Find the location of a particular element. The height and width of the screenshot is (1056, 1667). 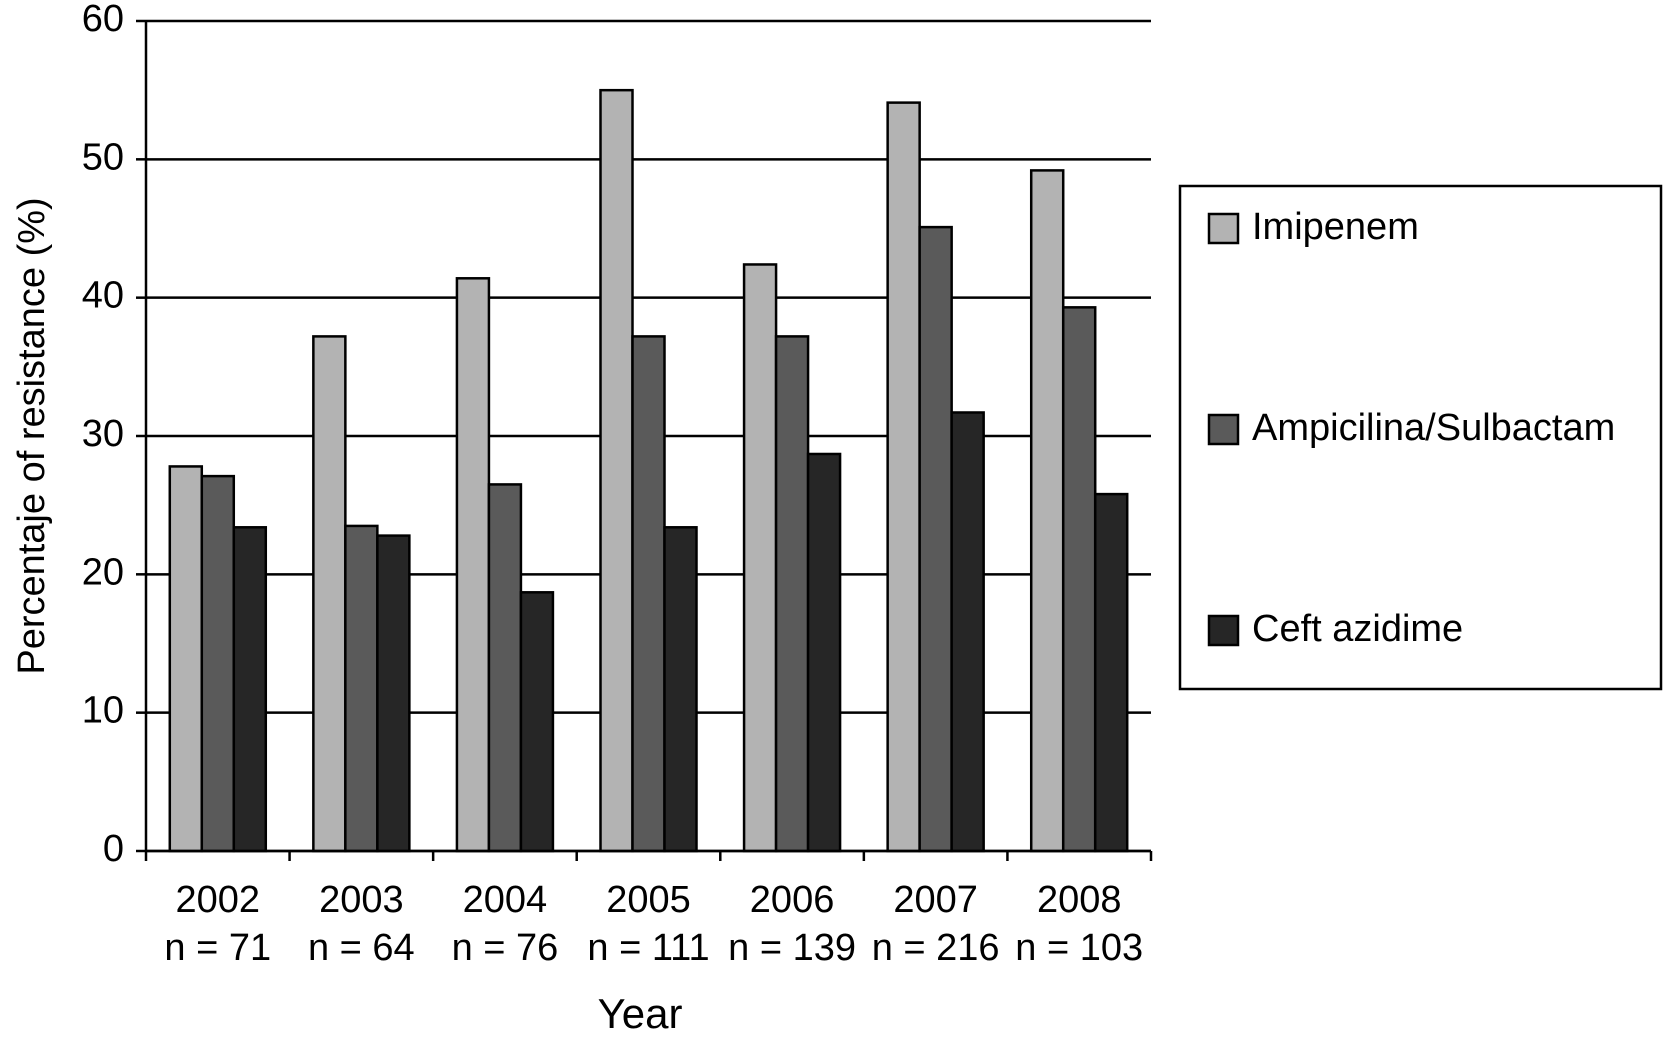

sample-size-label: n = 71 is located at coordinates (217, 948).